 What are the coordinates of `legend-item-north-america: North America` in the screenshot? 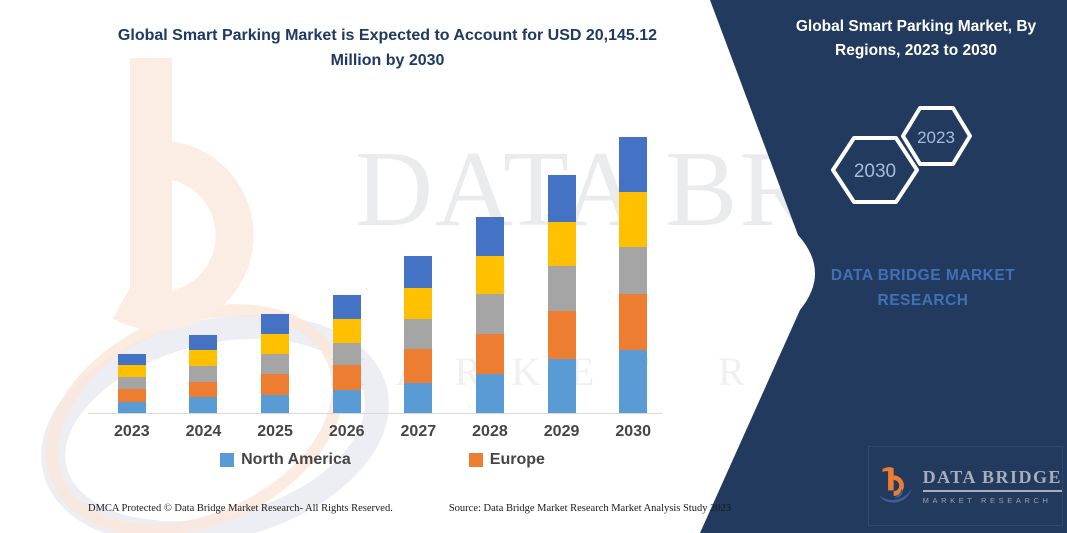 It's located at (285, 460).